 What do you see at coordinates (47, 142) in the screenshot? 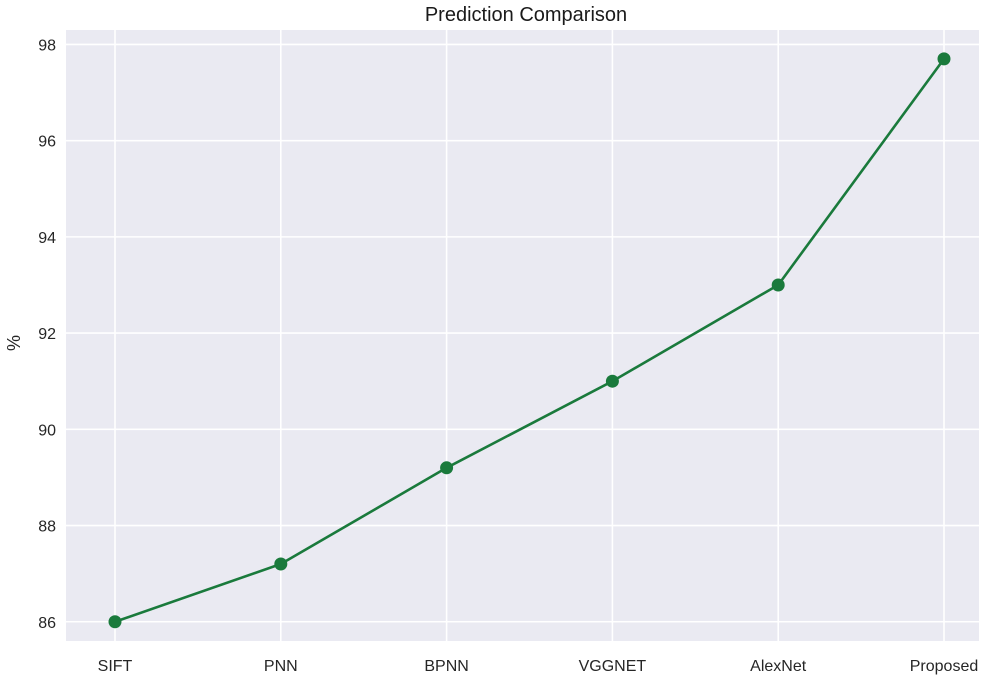
I see `y-tick-label: 96` at bounding box center [47, 142].